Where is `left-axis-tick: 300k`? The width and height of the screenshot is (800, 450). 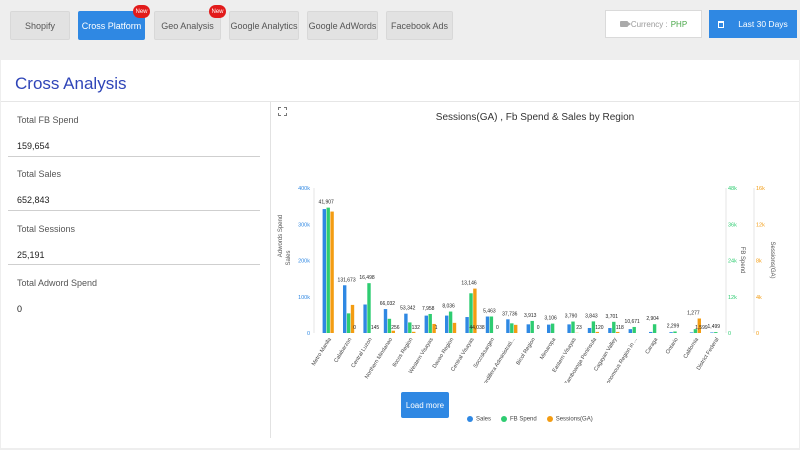 left-axis-tick: 300k is located at coordinates (304, 225).